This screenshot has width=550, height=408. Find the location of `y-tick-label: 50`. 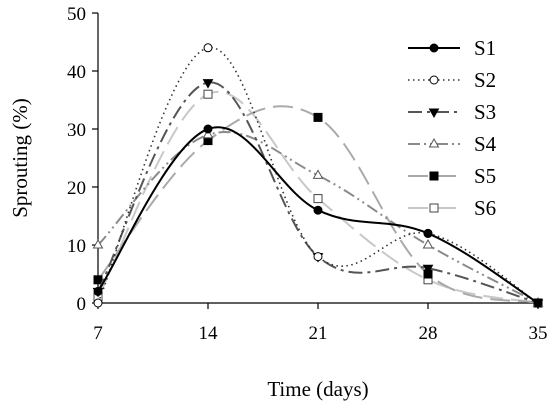

y-tick-label: 50 is located at coordinates (76, 14).